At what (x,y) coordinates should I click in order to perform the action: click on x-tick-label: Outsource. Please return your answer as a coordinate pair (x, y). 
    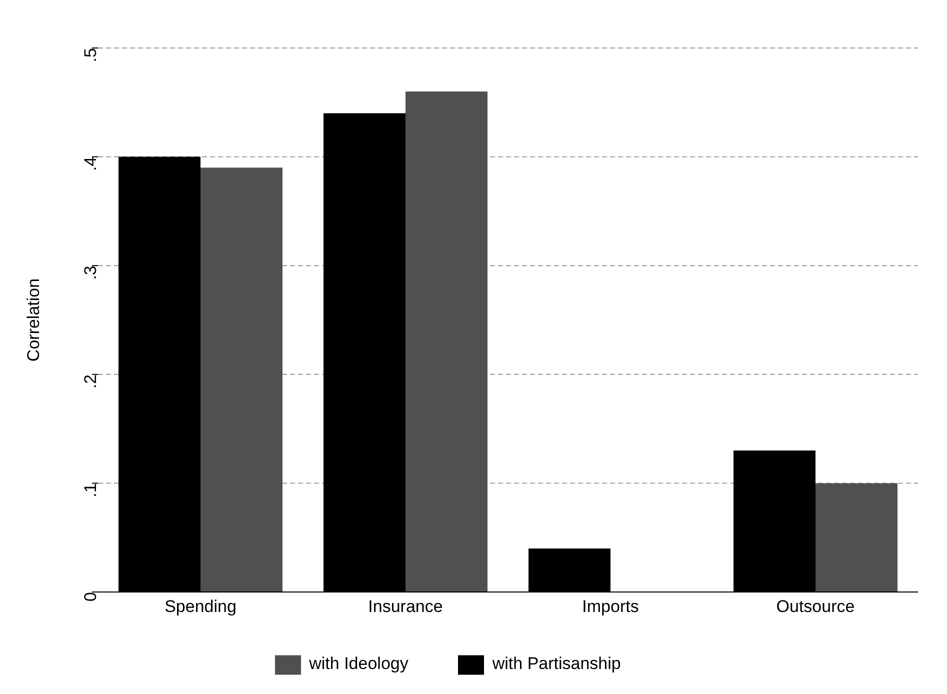
    Looking at the image, I should click on (815, 606).